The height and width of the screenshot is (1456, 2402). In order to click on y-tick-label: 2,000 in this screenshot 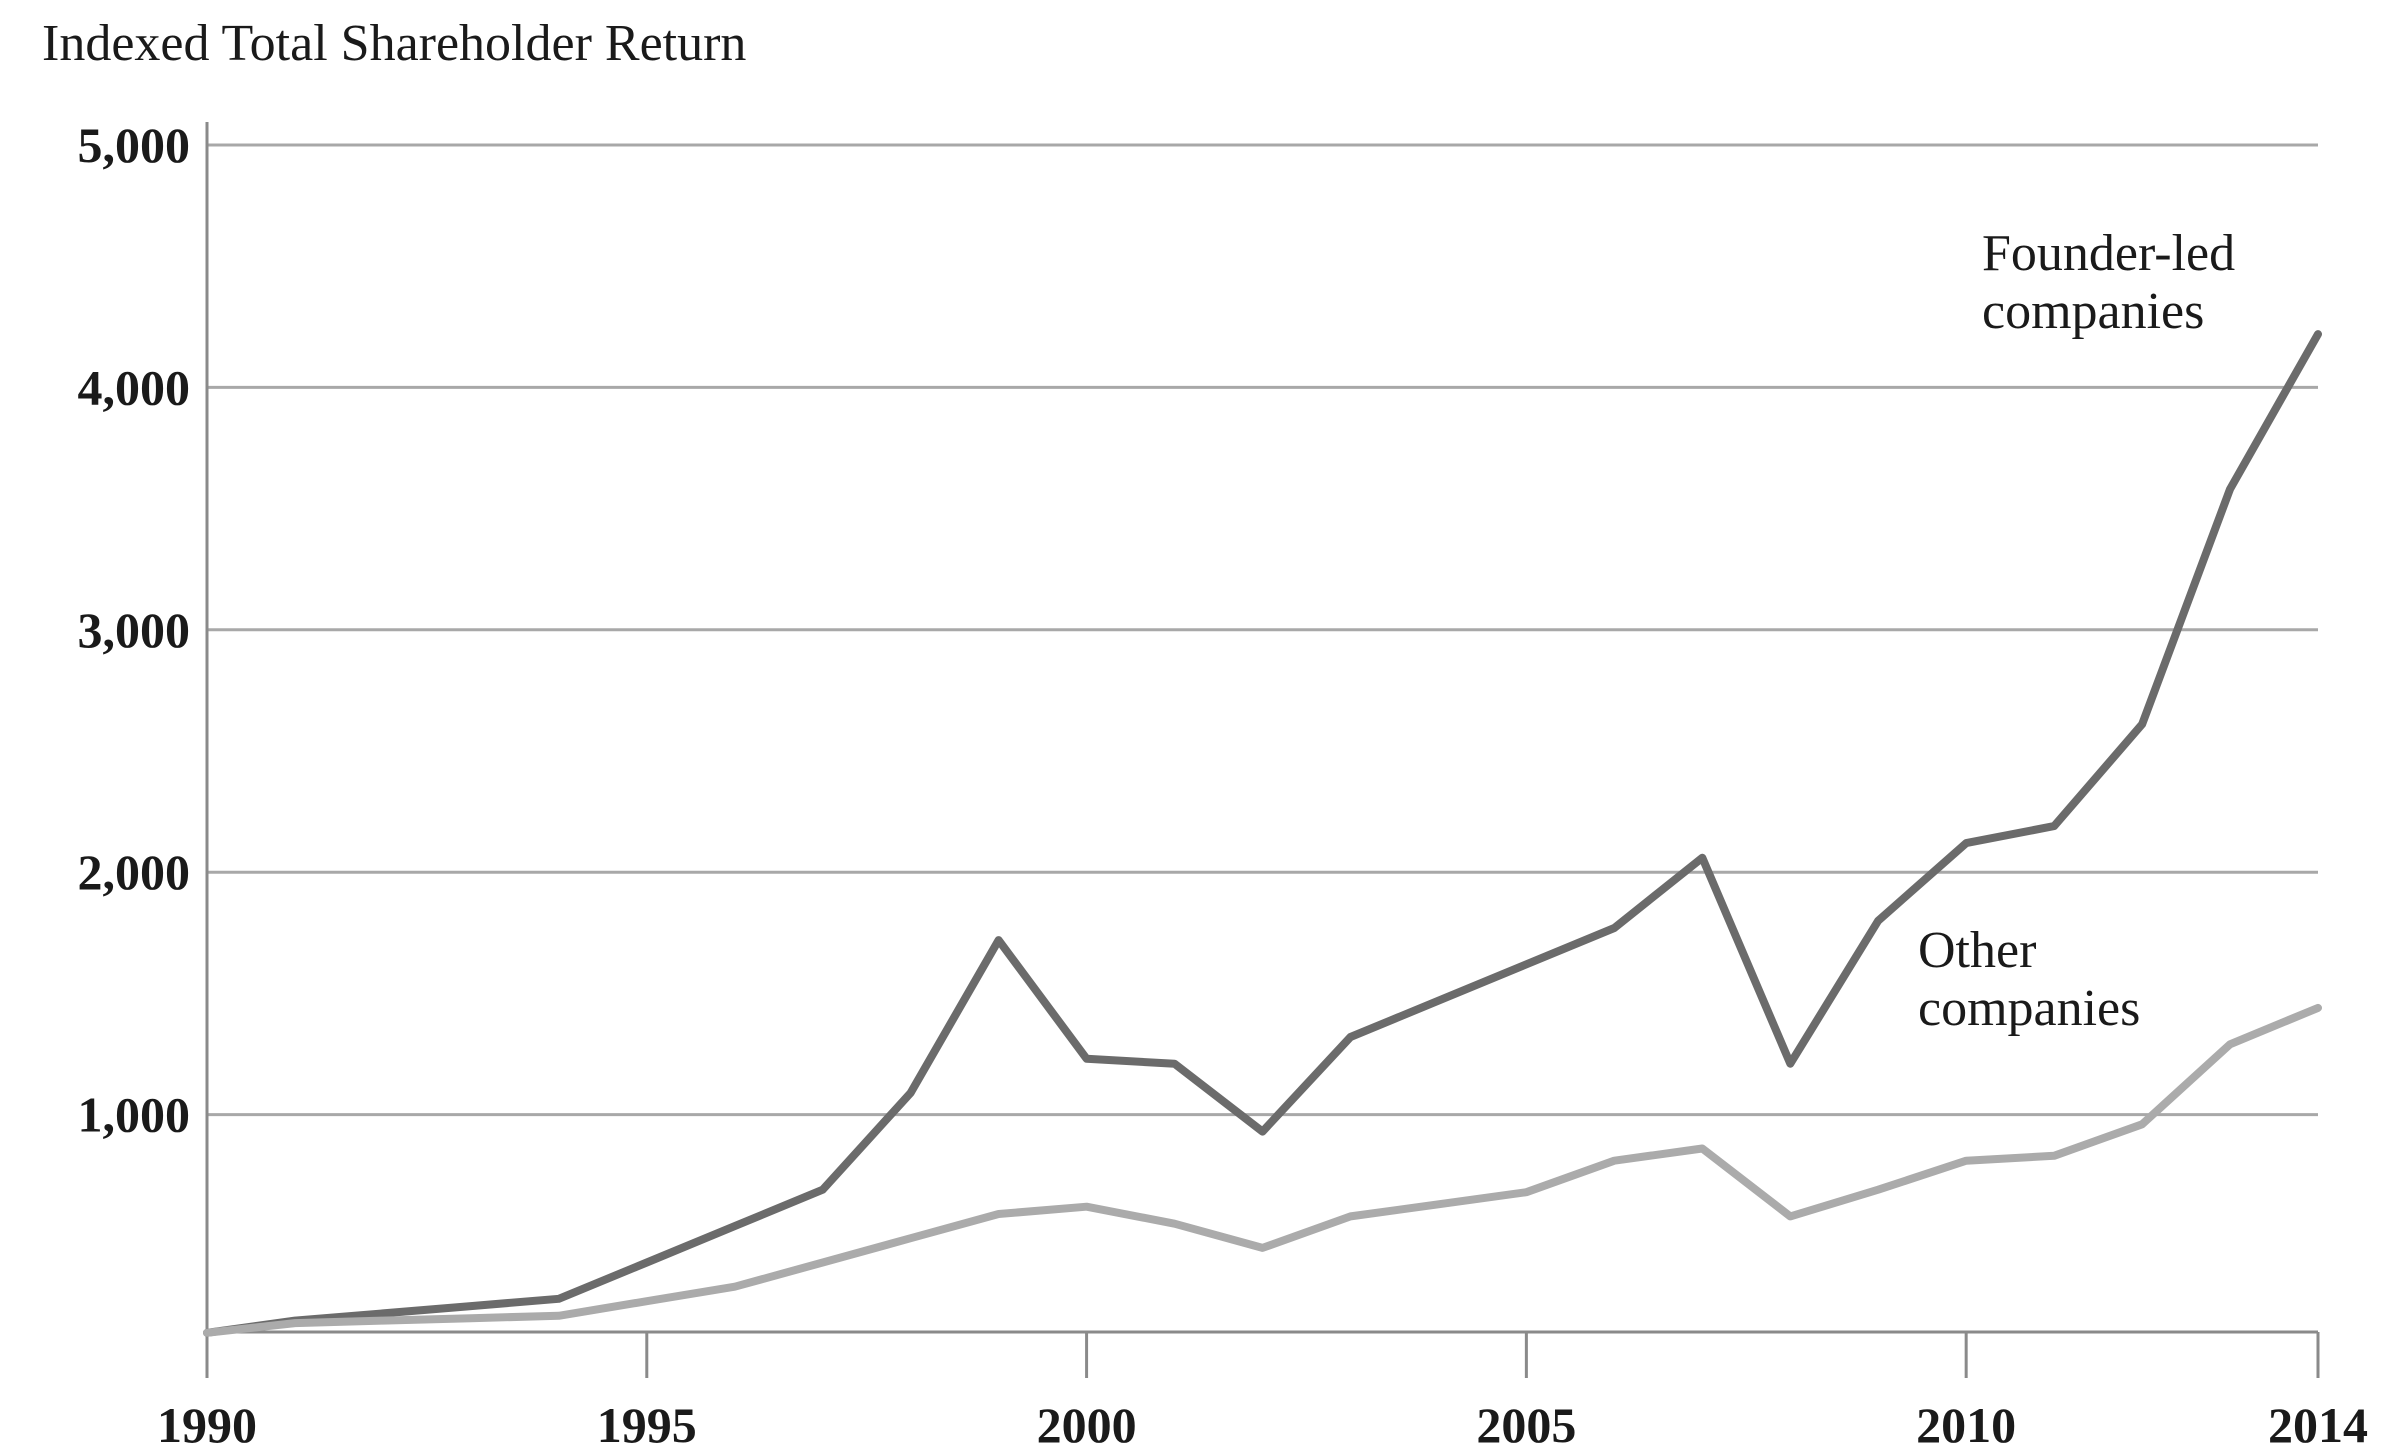, I will do `click(134, 872)`.